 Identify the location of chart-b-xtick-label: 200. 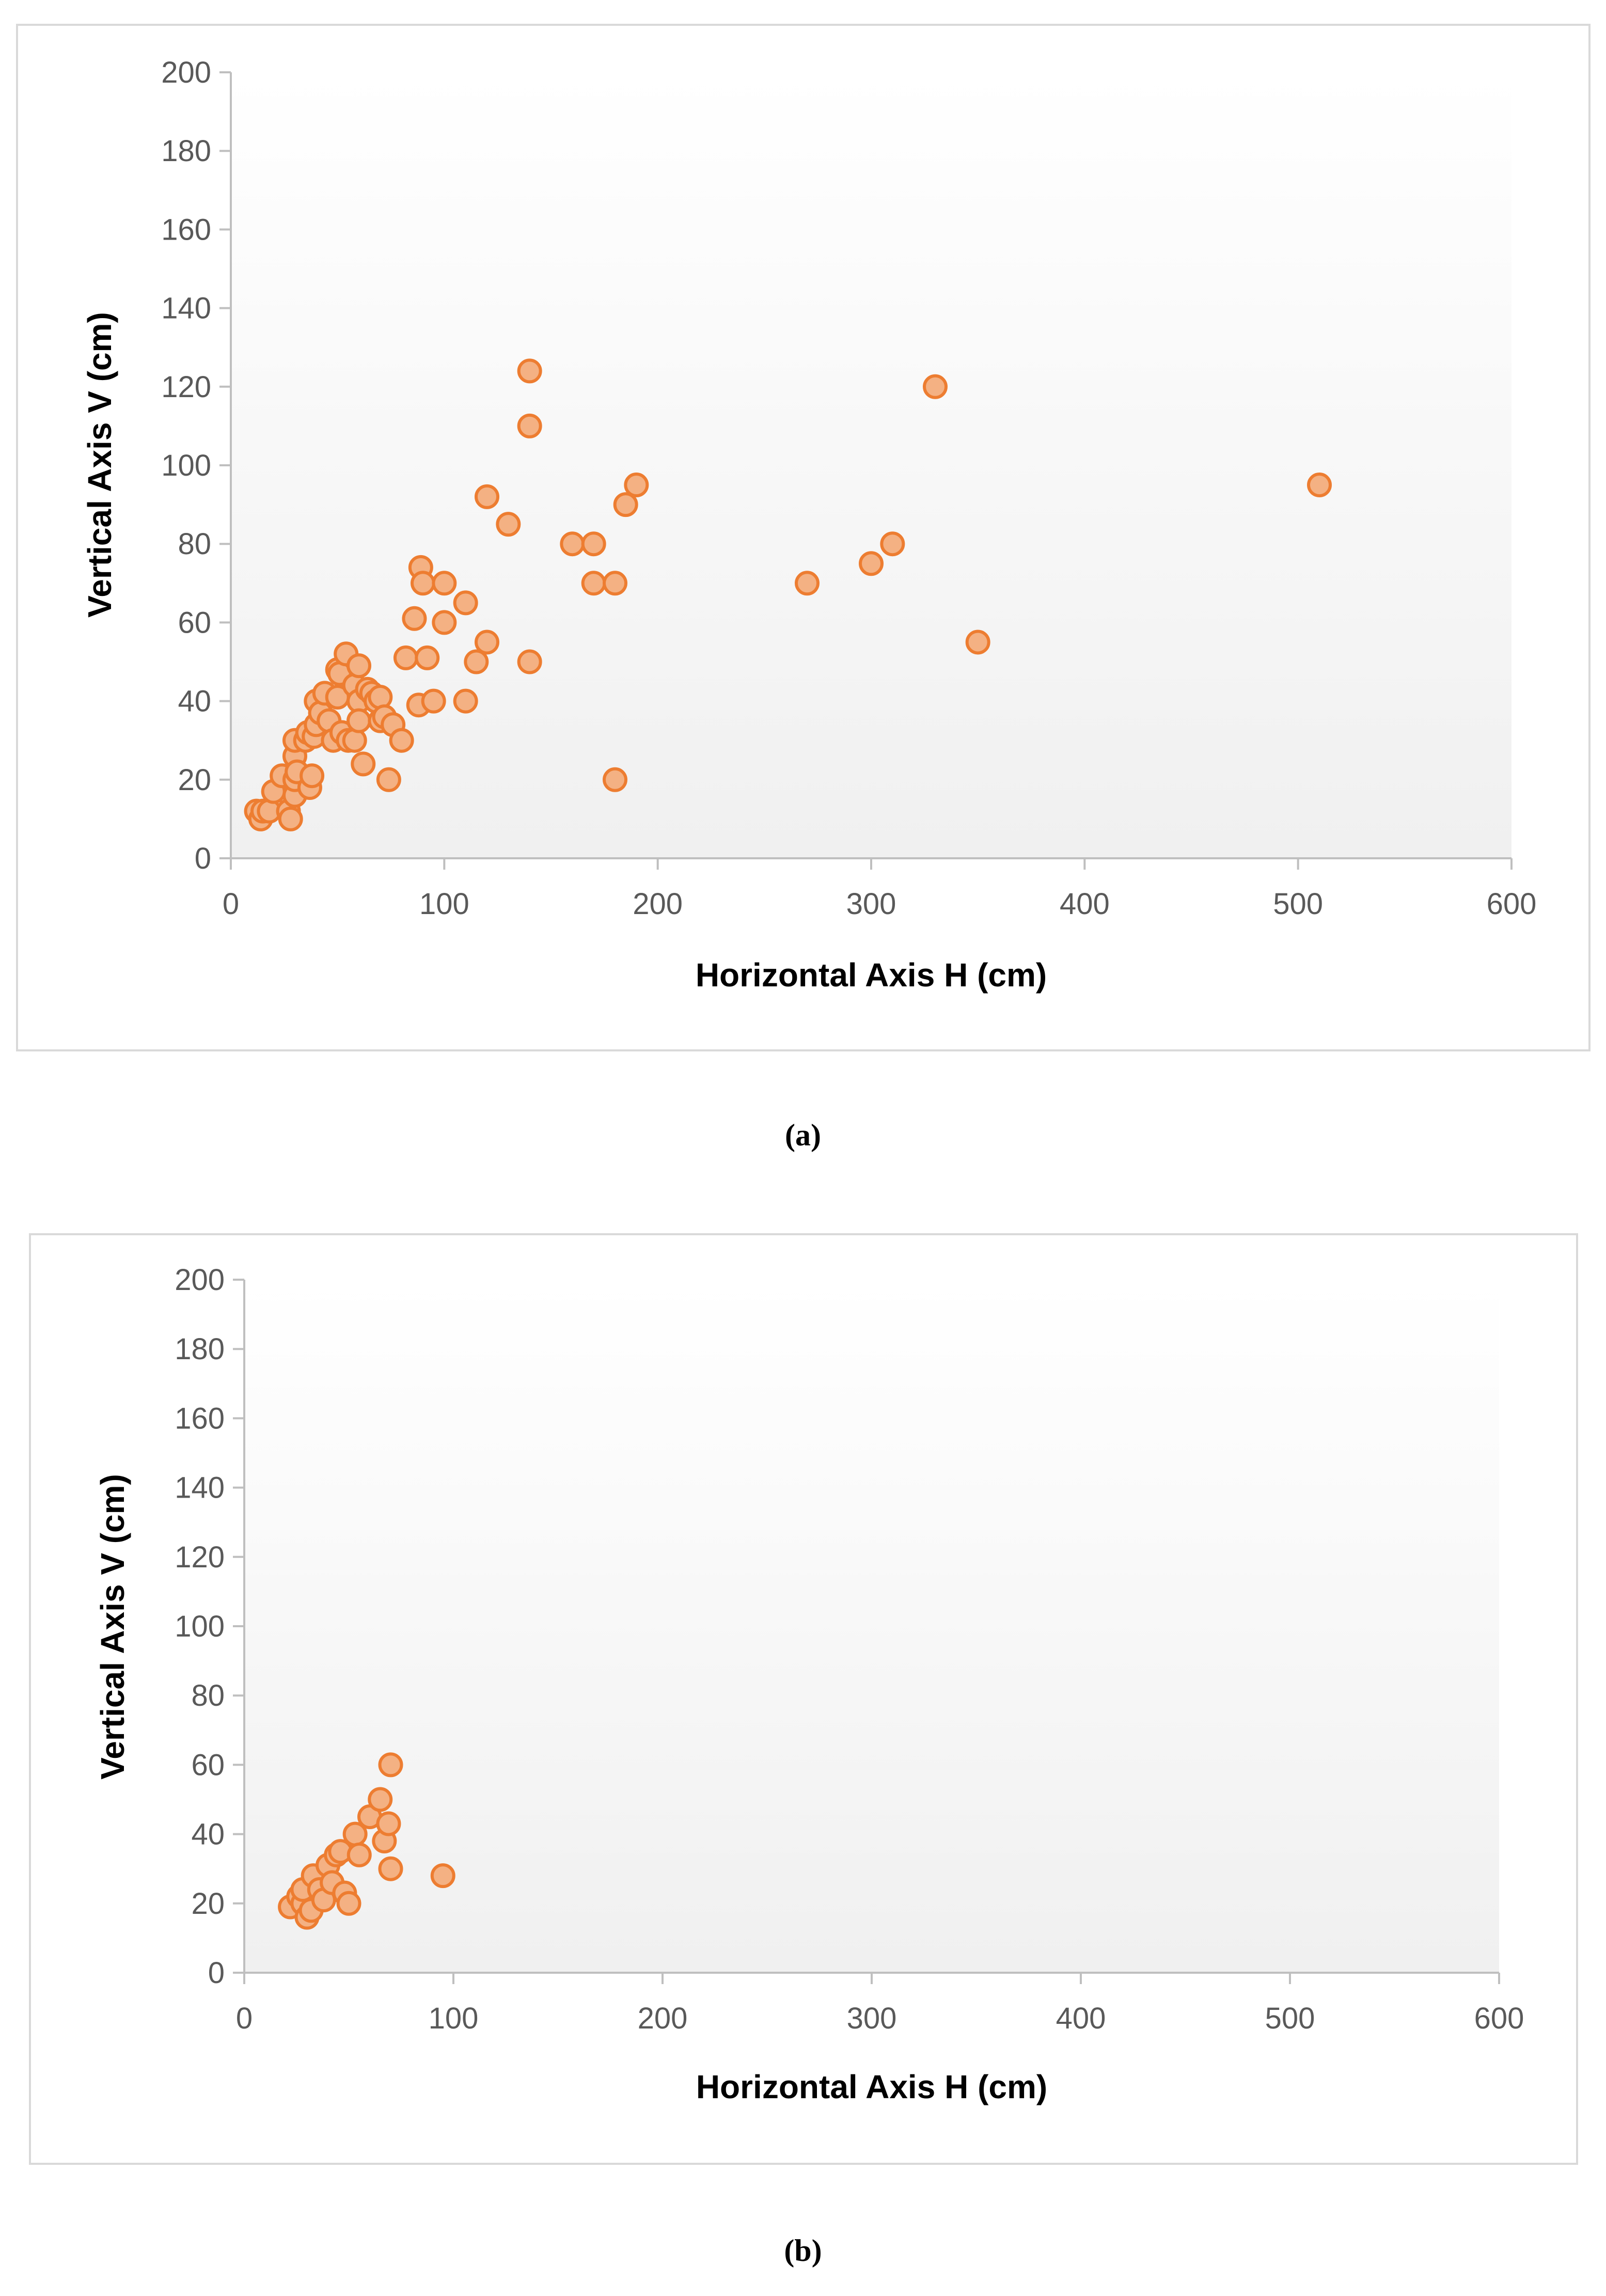
(663, 2018).